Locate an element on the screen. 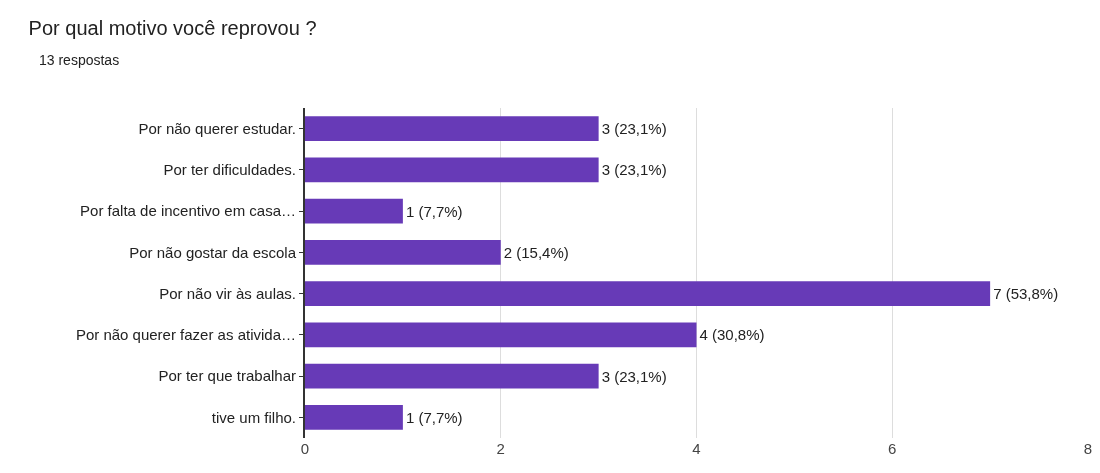 The height and width of the screenshot is (473, 1100). chart-title: Por qual motivo você reprovou ? is located at coordinates (172, 28).